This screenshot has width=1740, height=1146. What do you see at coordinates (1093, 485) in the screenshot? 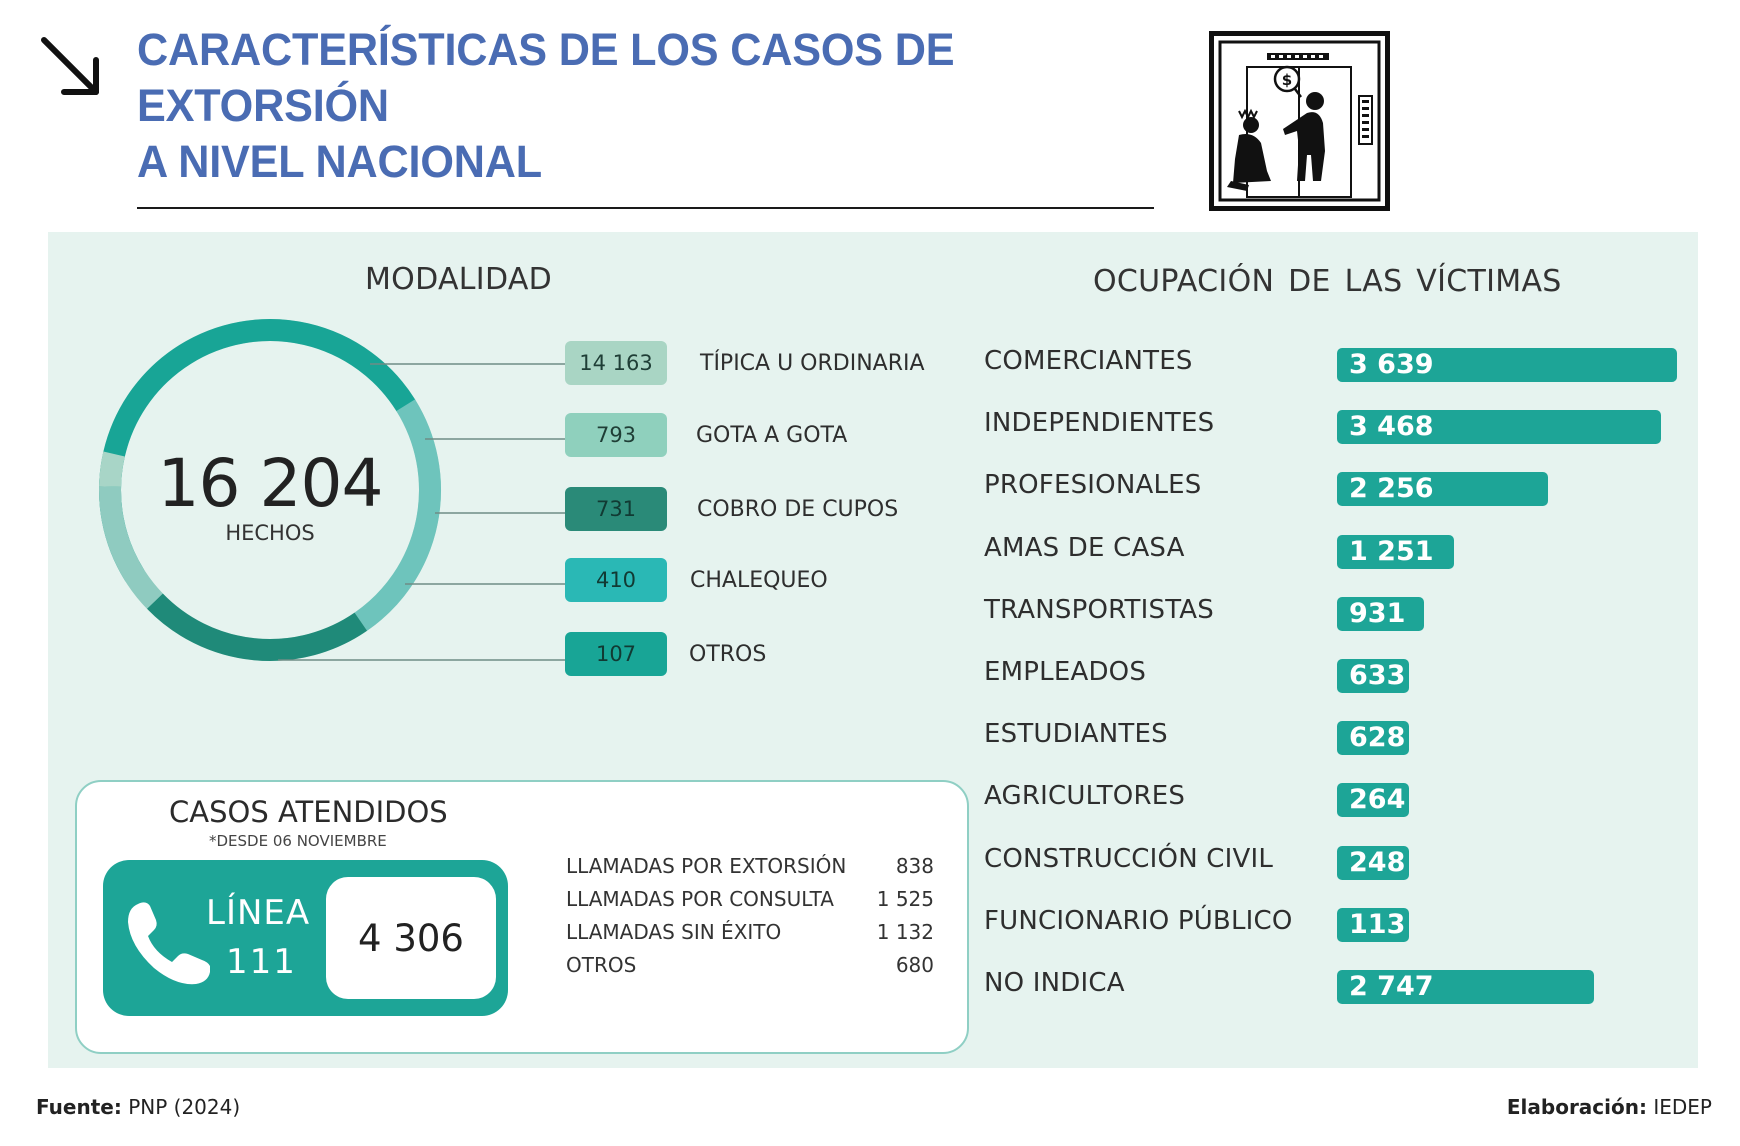
I see `ocupacion-label: PROFESIONALES` at bounding box center [1093, 485].